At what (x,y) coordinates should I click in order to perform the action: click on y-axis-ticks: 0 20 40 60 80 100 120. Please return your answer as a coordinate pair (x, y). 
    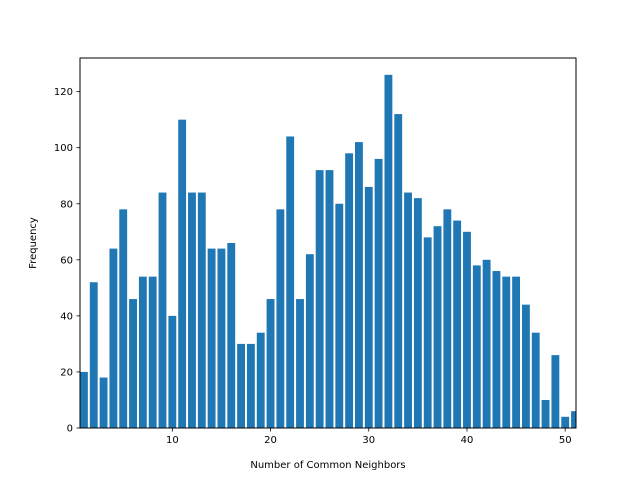
    Looking at the image, I should click on (67, 261).